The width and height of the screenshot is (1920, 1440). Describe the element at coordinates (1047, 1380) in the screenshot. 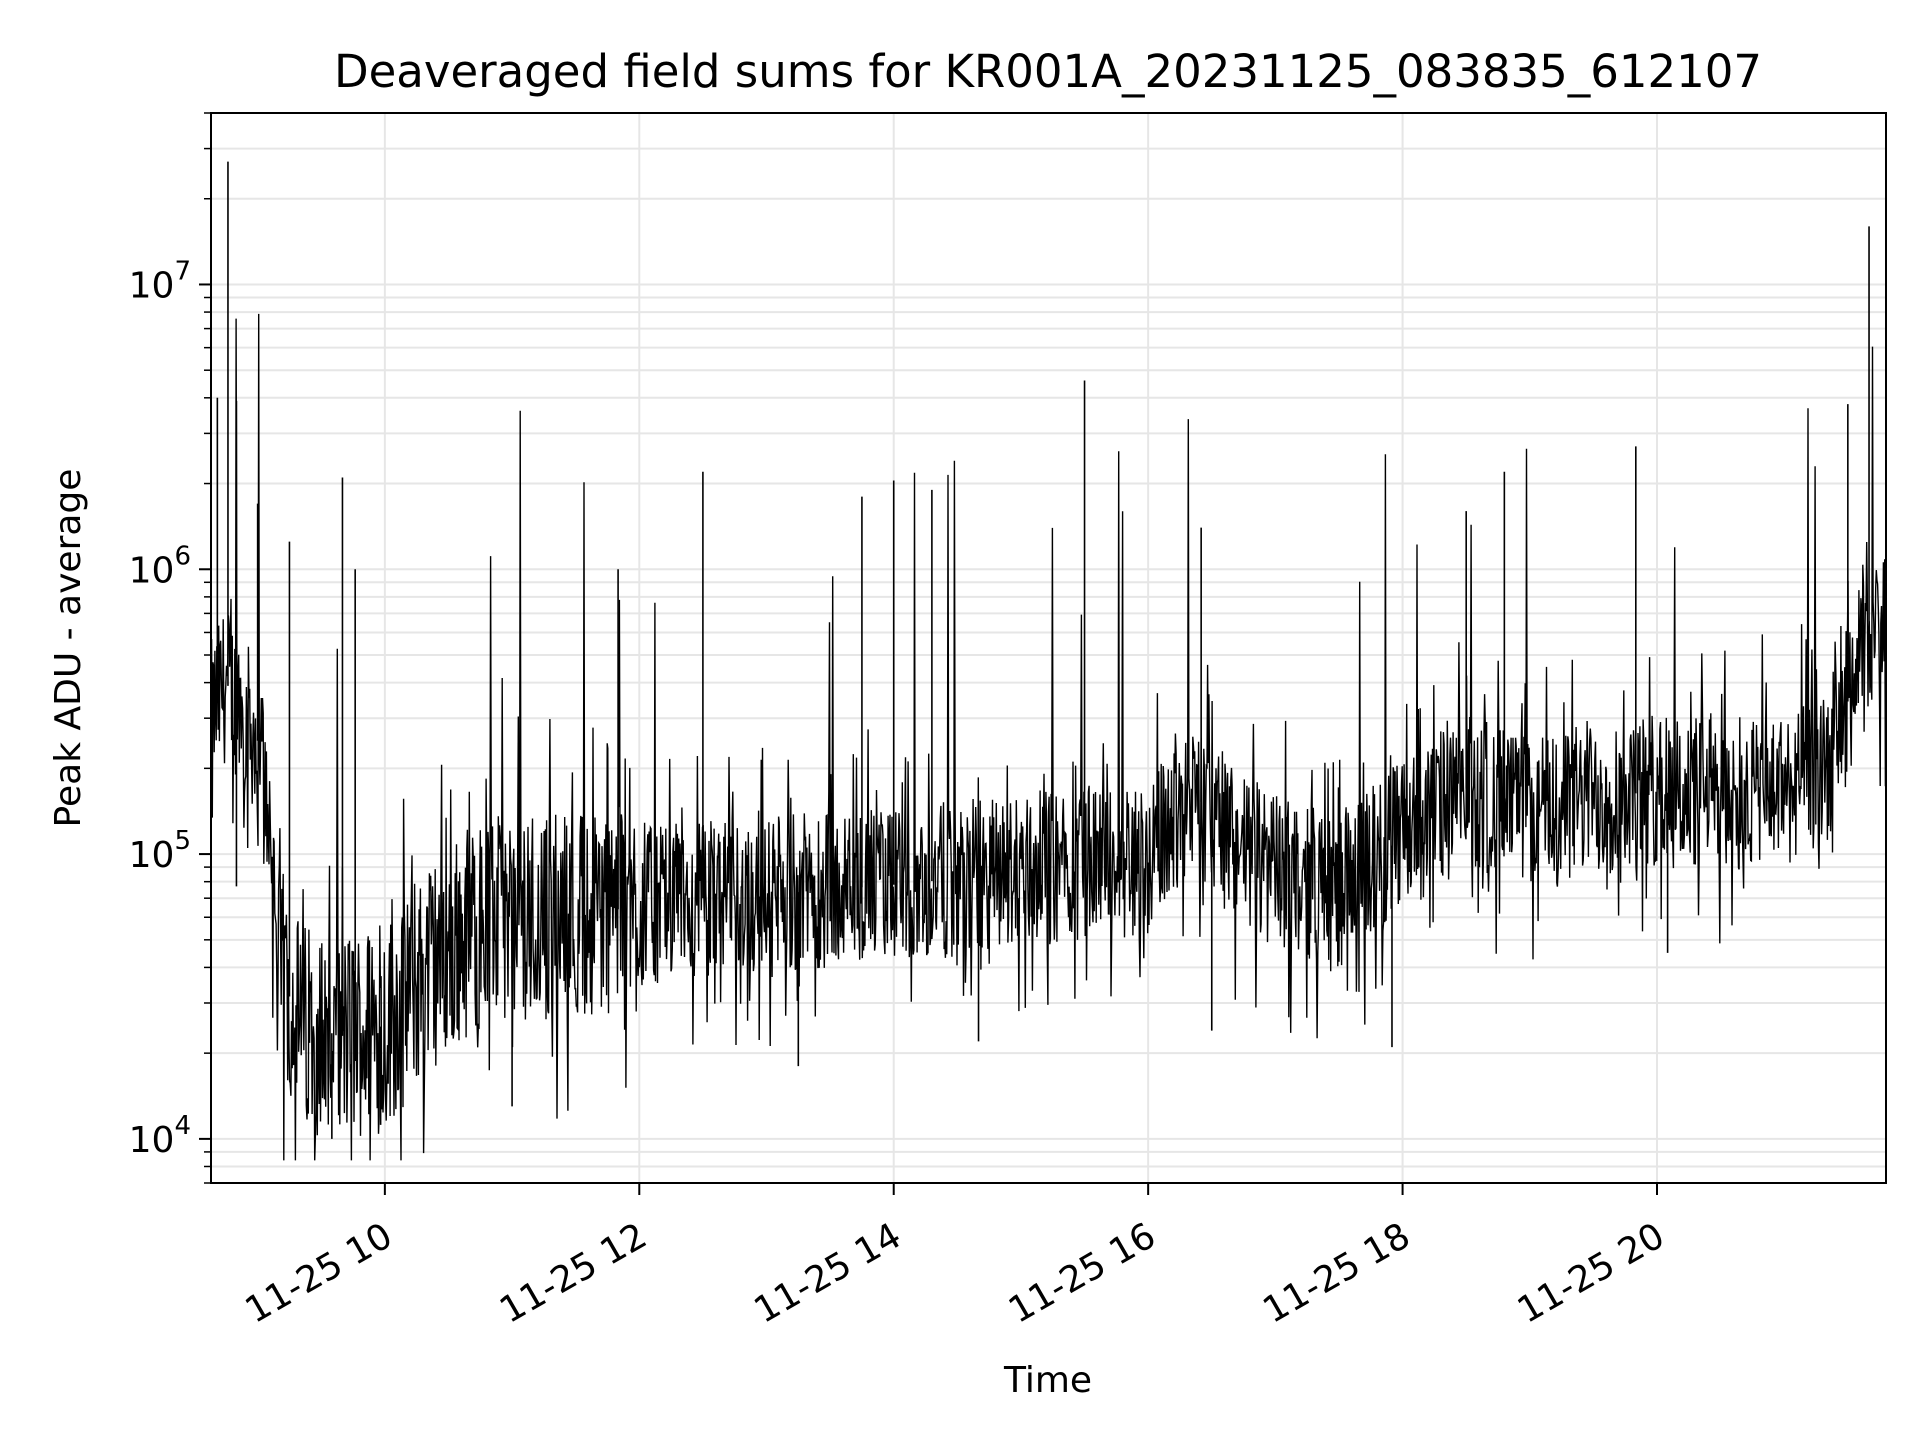

I see `x-axis-label: Time` at that location.